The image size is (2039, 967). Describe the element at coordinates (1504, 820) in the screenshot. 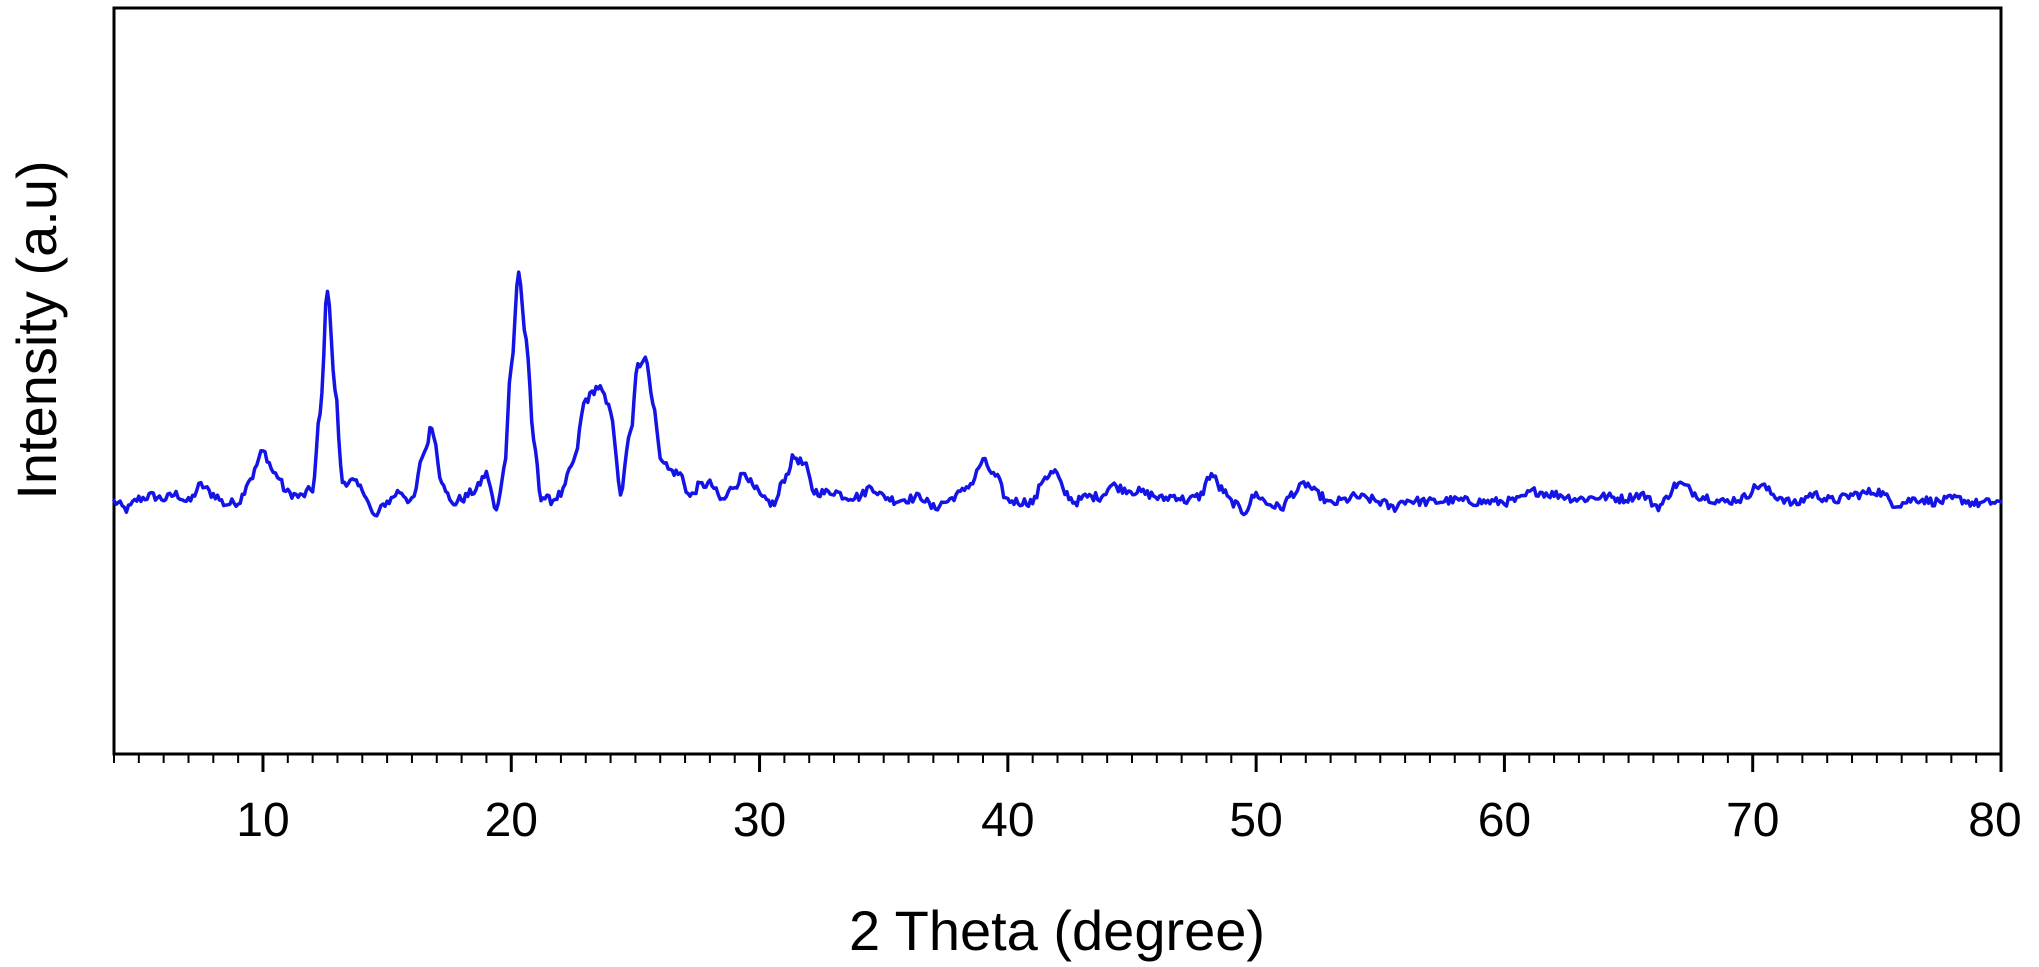

I see `x-tick-label: 60` at that location.